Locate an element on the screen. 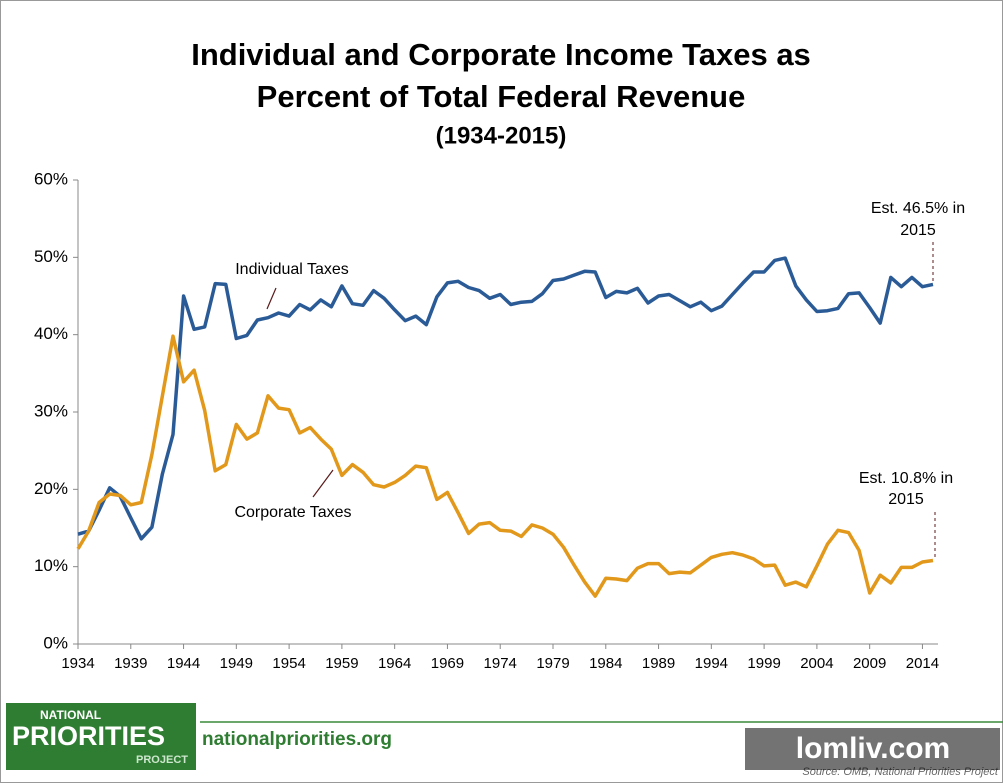  x-tick-label: 1969 is located at coordinates (447, 663).